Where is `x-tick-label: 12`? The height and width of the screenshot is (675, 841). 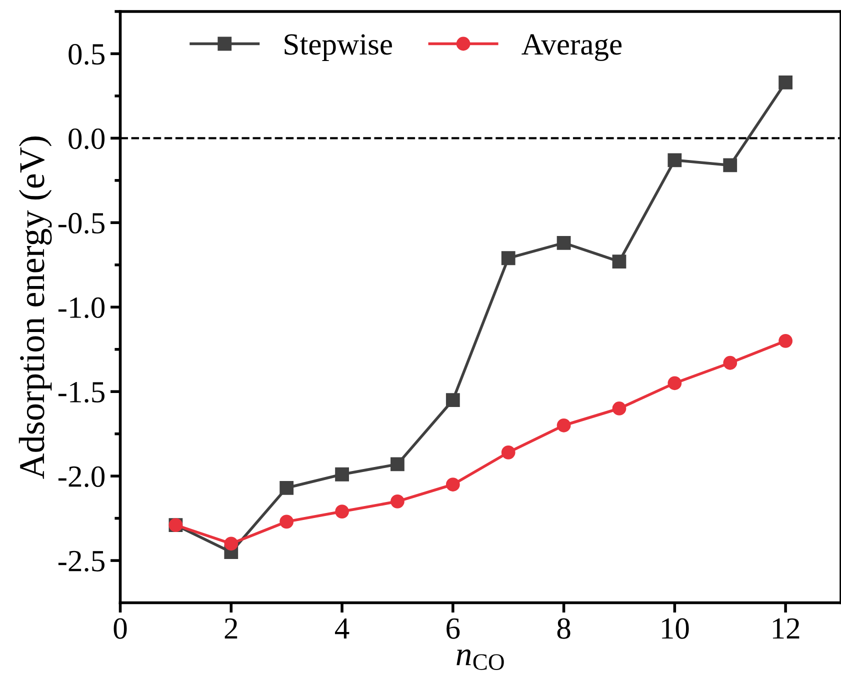 x-tick-label: 12 is located at coordinates (786, 628).